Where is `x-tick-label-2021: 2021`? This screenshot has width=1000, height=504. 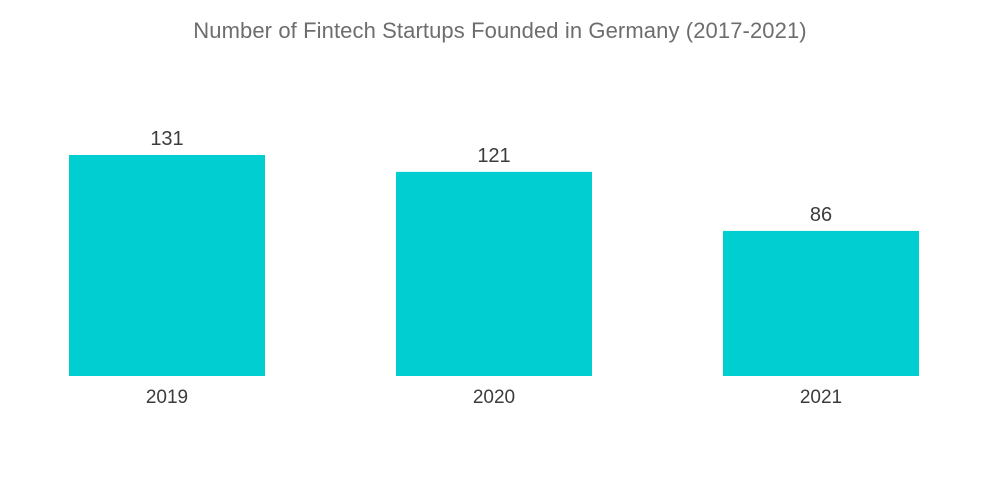 x-tick-label-2021: 2021 is located at coordinates (821, 397).